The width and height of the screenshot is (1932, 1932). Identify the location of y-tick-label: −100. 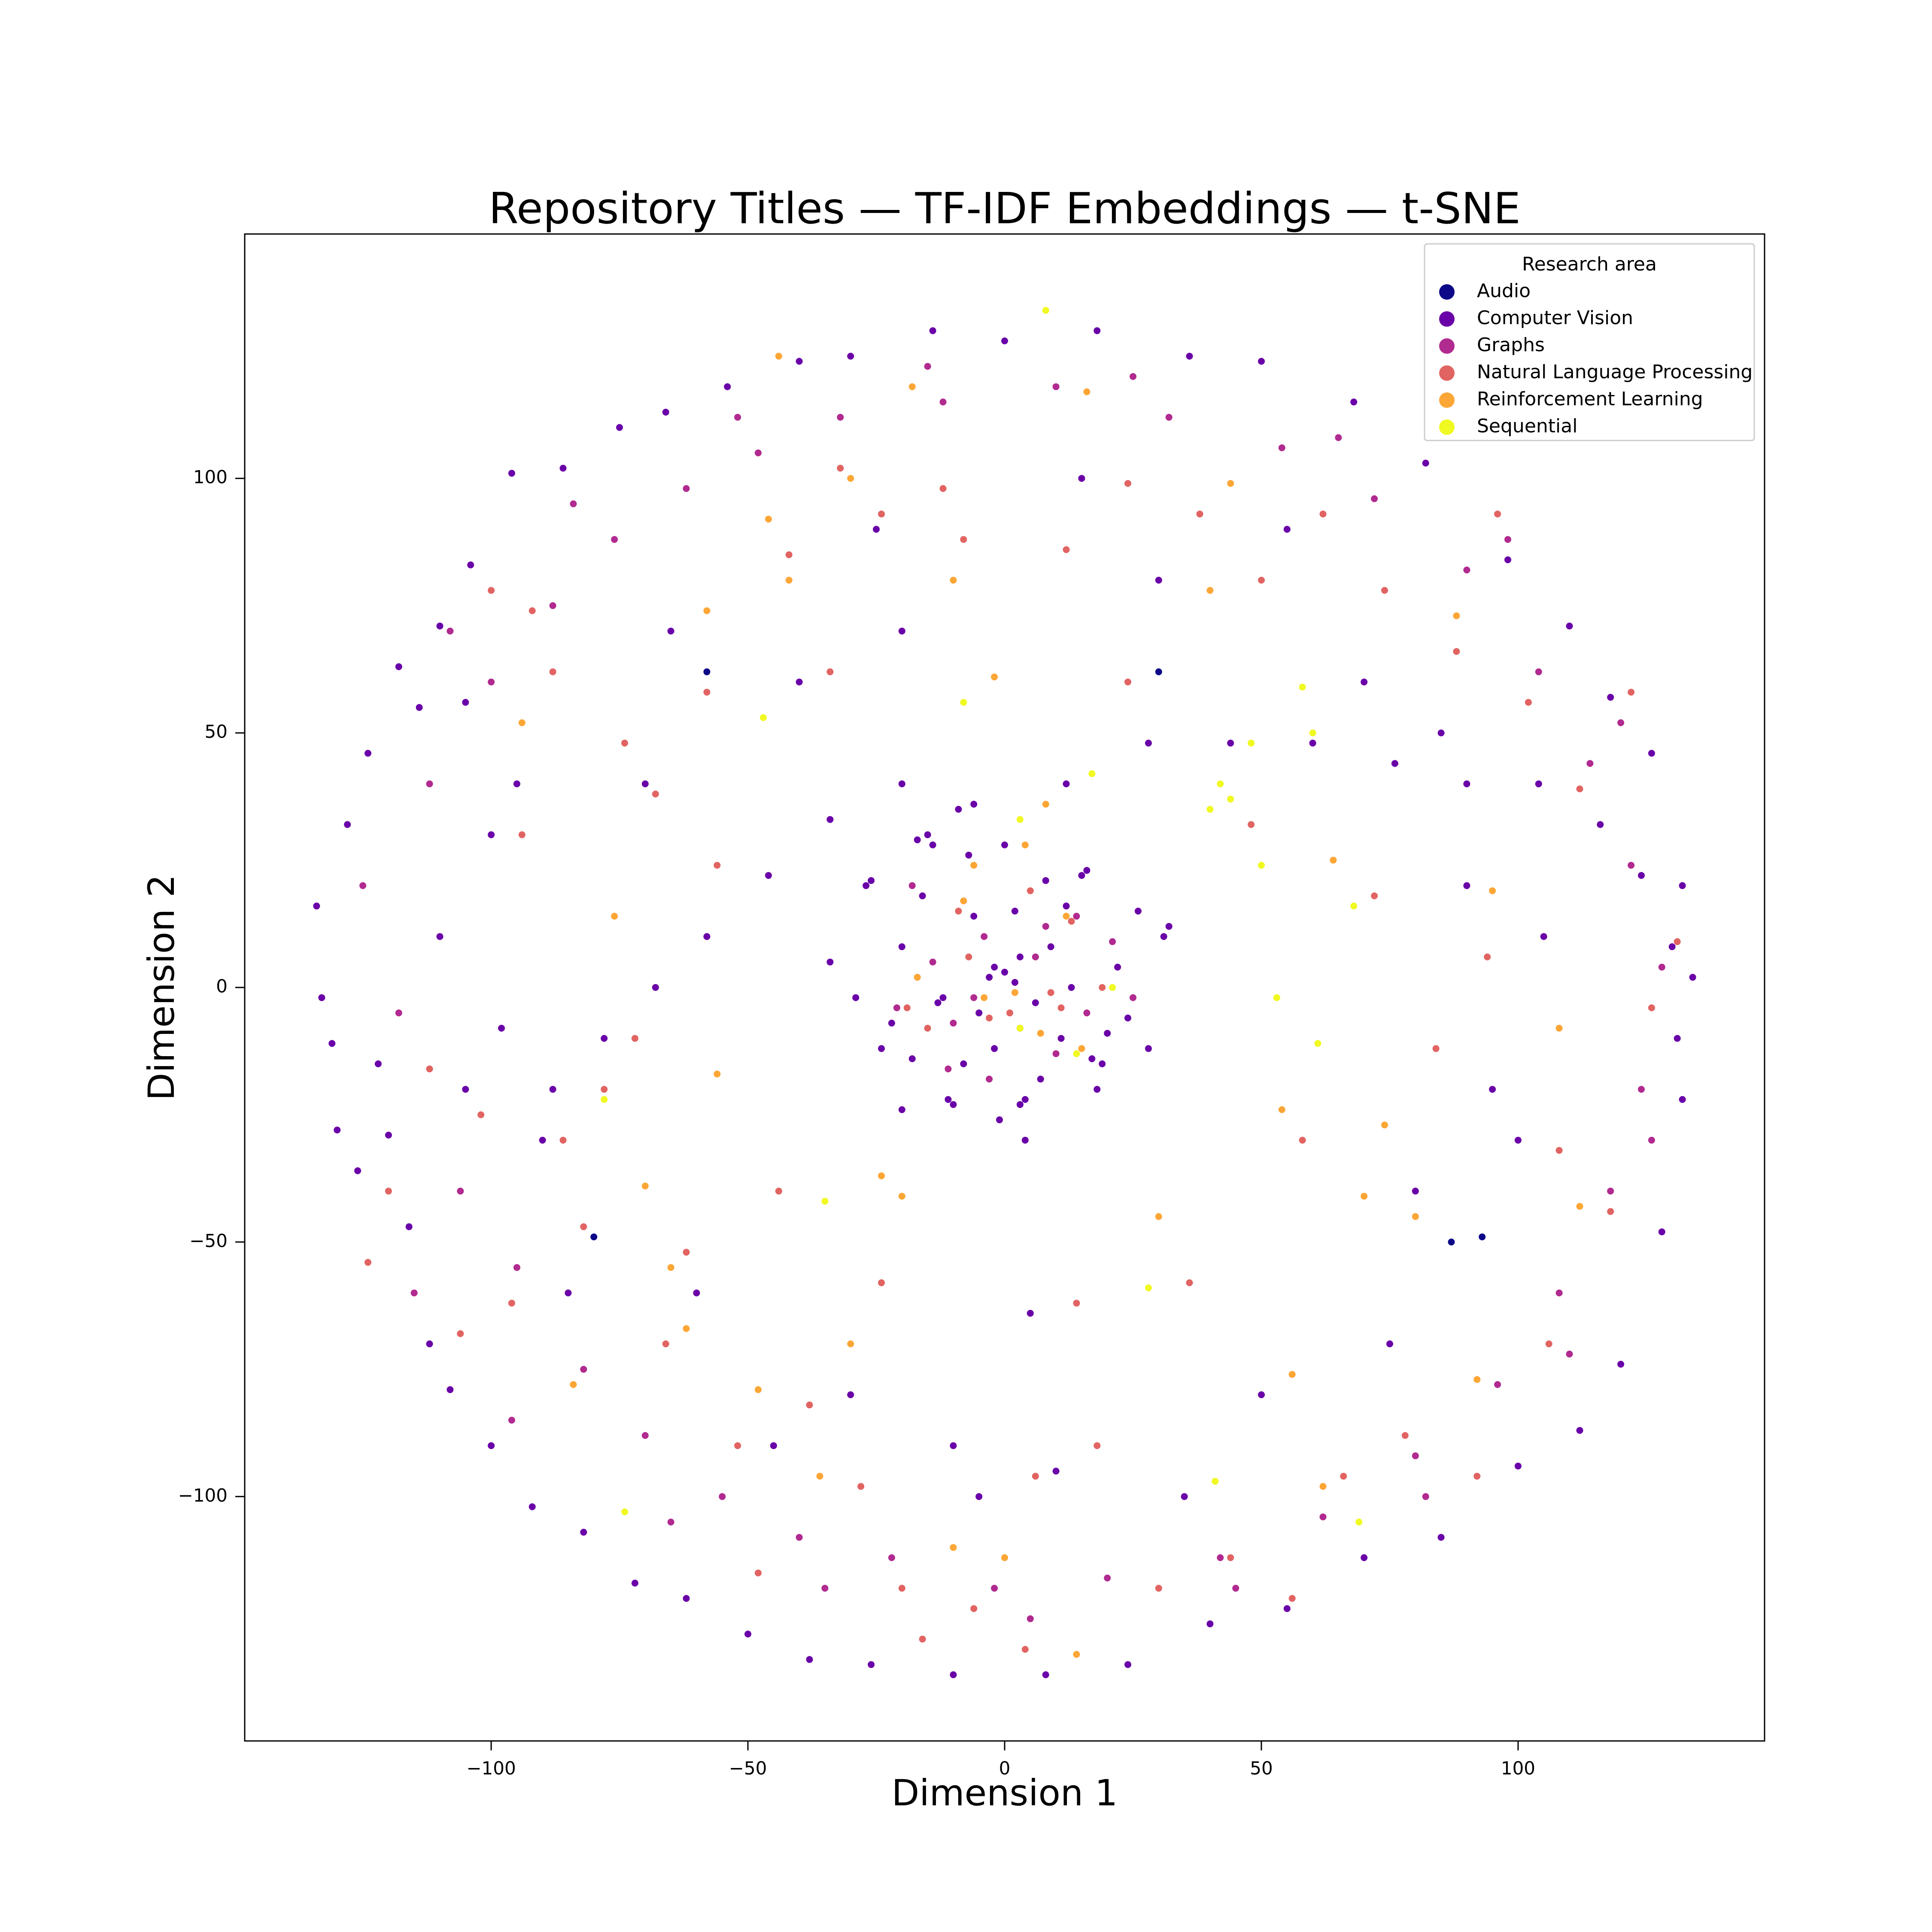
(203, 1495).